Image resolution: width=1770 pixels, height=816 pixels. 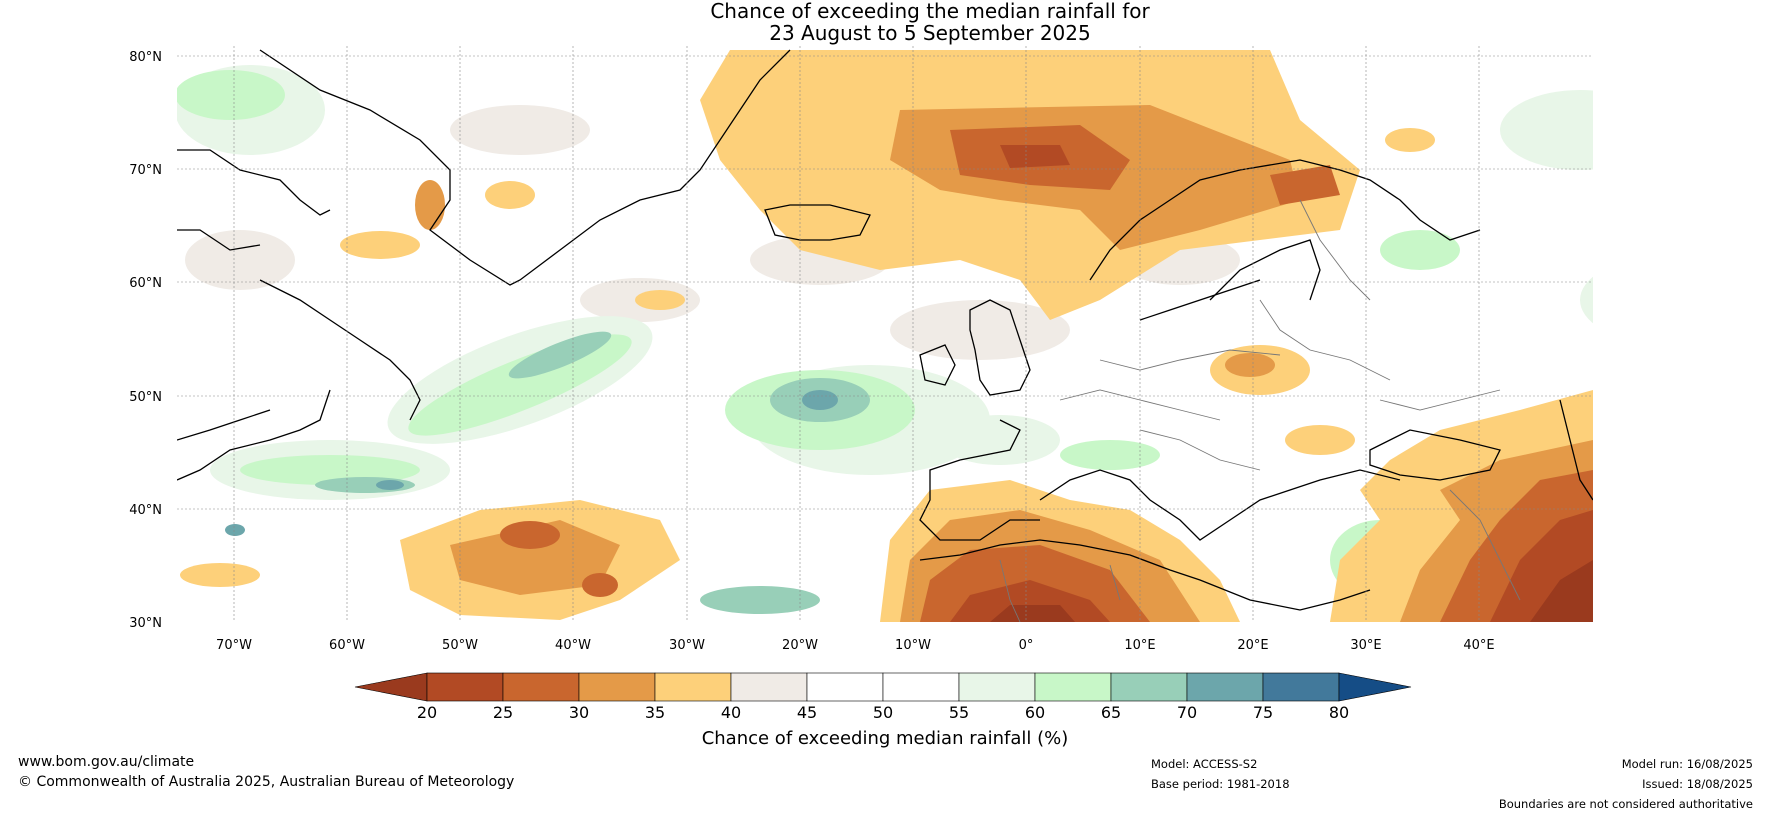 What do you see at coordinates (913, 645) in the screenshot?
I see `lon-label: 10°W` at bounding box center [913, 645].